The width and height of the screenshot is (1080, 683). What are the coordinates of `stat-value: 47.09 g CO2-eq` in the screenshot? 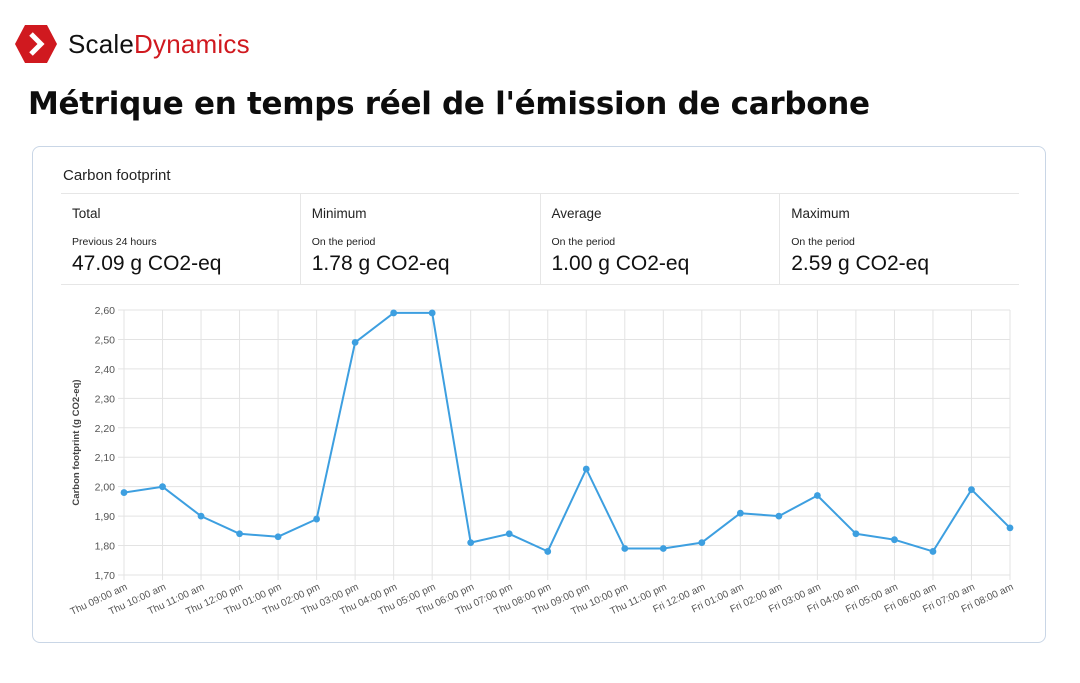 It's located at (147, 263).